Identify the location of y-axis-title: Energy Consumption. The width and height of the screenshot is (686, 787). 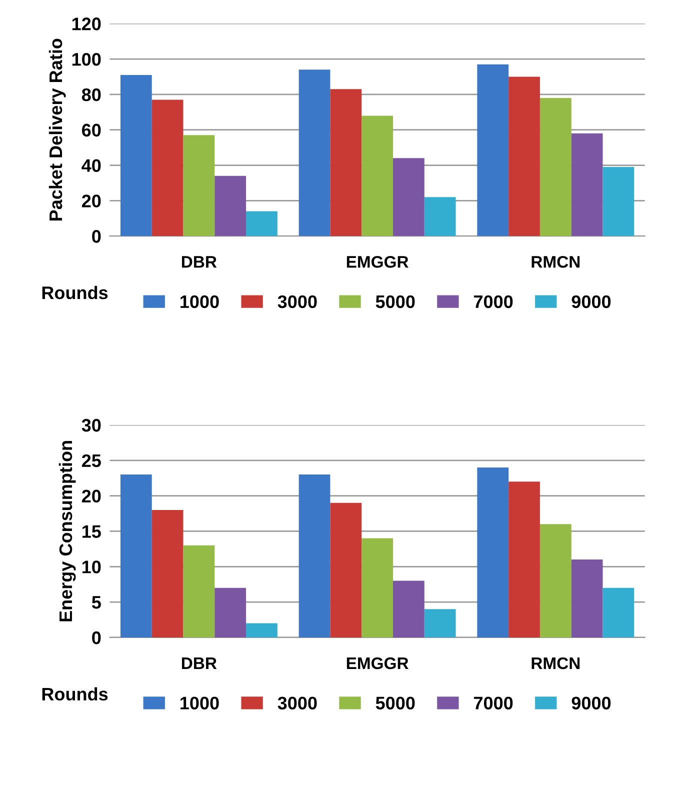
(67, 531).